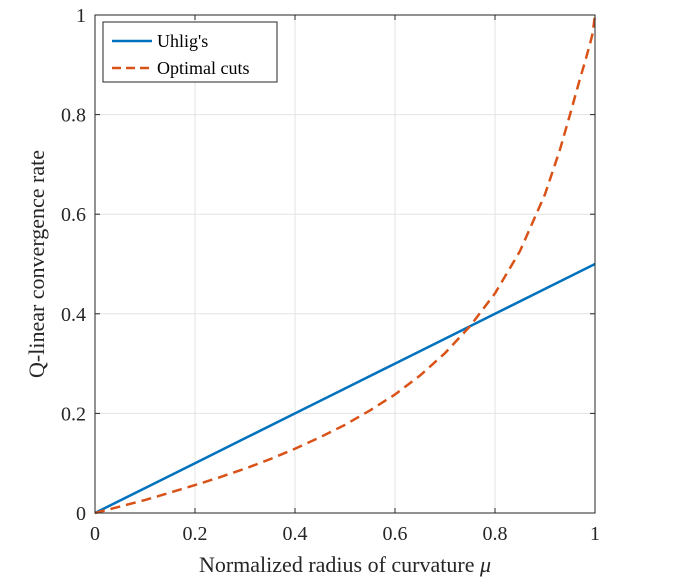  Describe the element at coordinates (203, 68) in the screenshot. I see `legend-label-optimal-cuts: Optimal cuts` at that location.